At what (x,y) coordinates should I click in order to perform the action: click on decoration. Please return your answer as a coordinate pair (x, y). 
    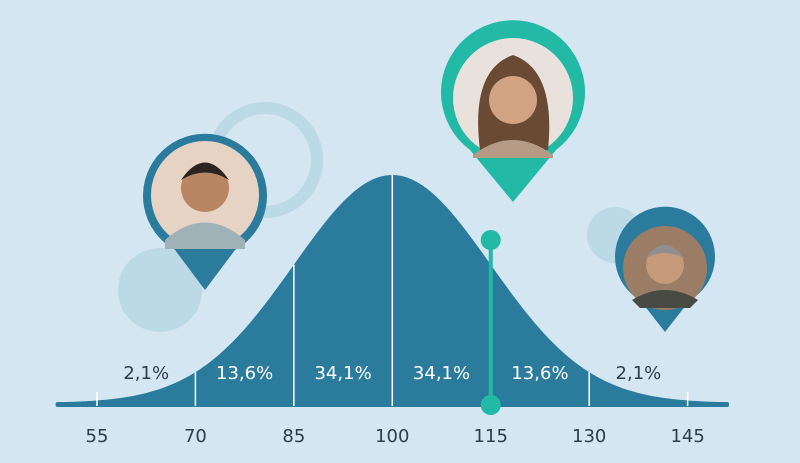
    Looking at the image, I should click on (160, 290).